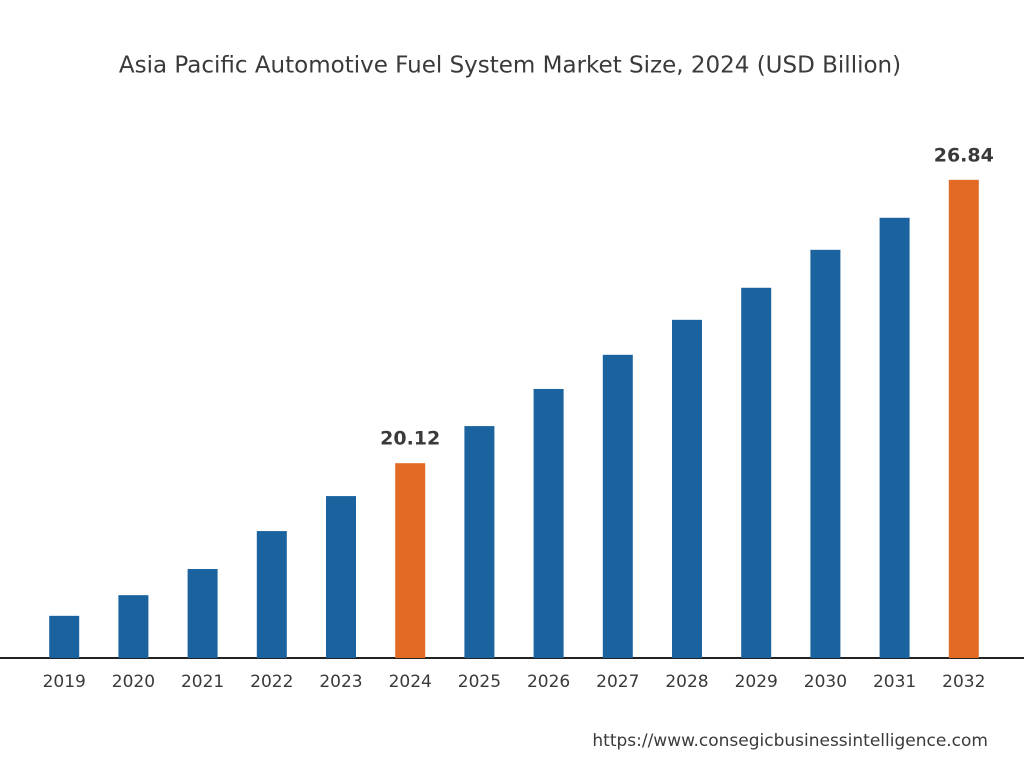 The width and height of the screenshot is (1024, 768). Describe the element at coordinates (410, 682) in the screenshot. I see `x-tick-label: 2024` at that location.